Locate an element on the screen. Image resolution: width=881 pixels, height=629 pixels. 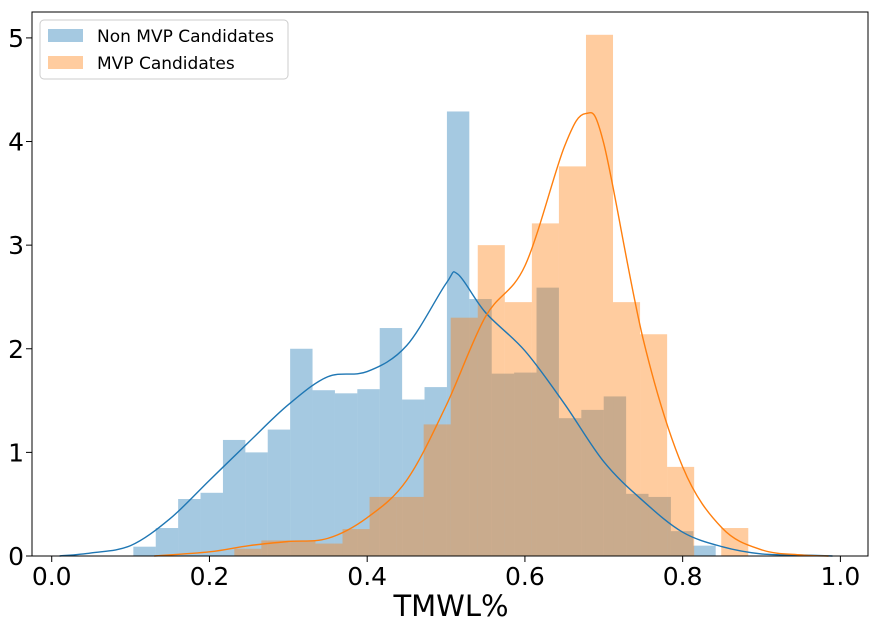
legend-swatch-mvp is located at coordinates (65, 62).